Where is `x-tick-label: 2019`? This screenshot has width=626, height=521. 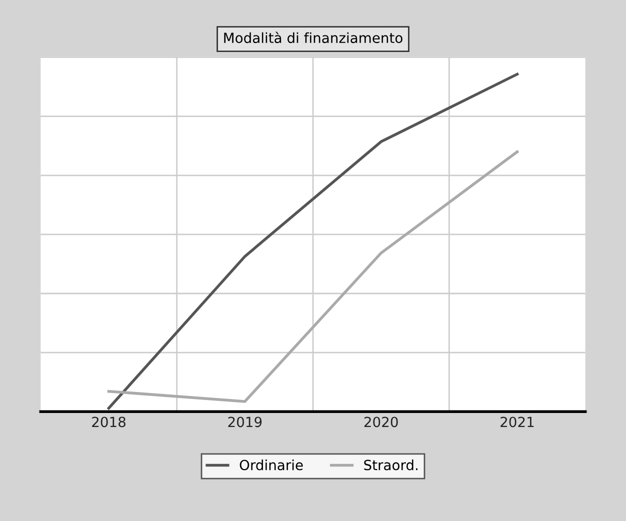
x-tick-label: 2019 is located at coordinates (245, 422).